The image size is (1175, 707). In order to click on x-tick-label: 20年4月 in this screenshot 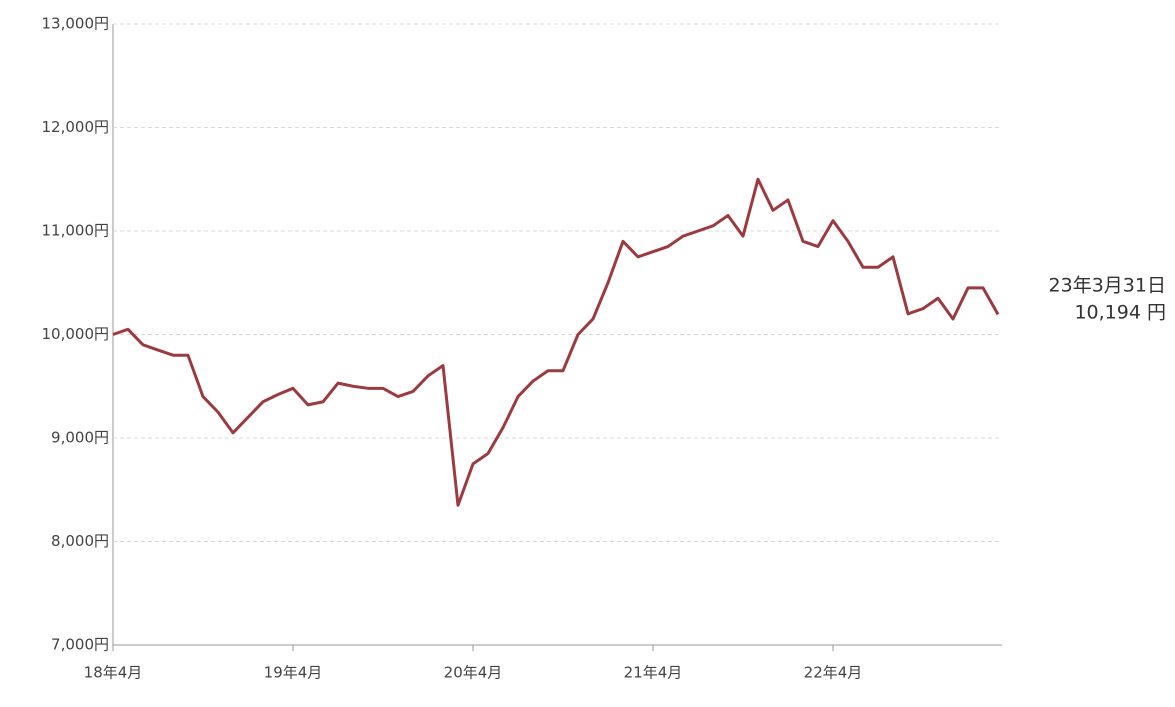, I will do `click(473, 673)`.